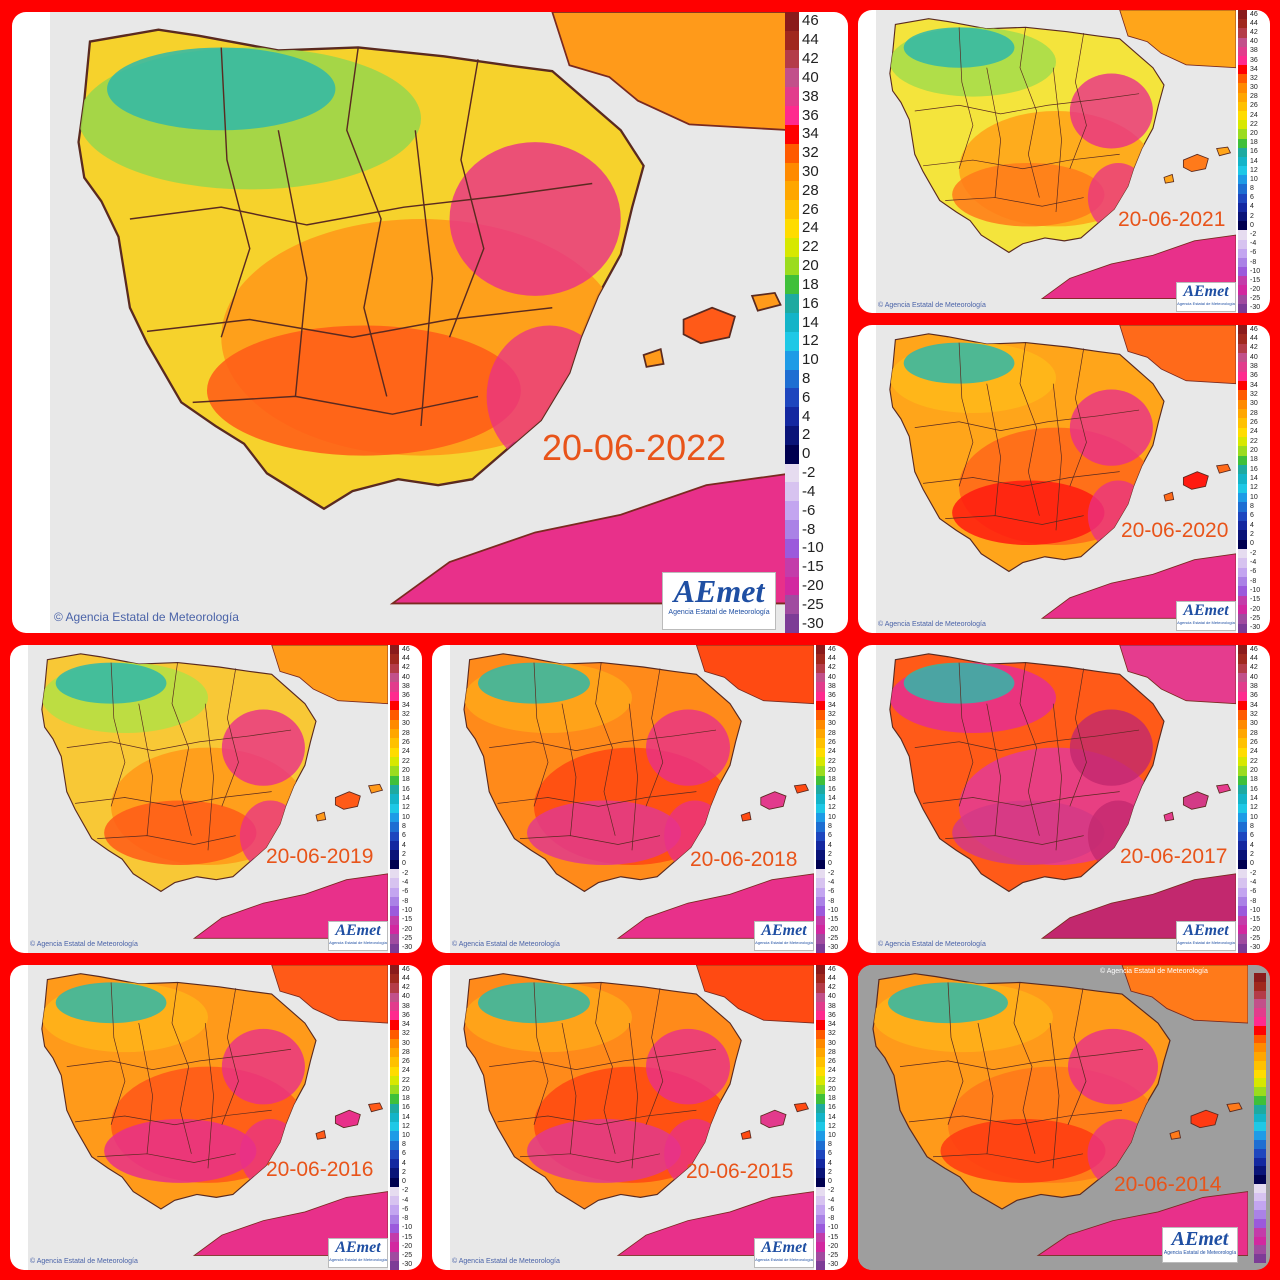 The image size is (1280, 1280). I want to click on scale-label: 26, so click(1254, 422).